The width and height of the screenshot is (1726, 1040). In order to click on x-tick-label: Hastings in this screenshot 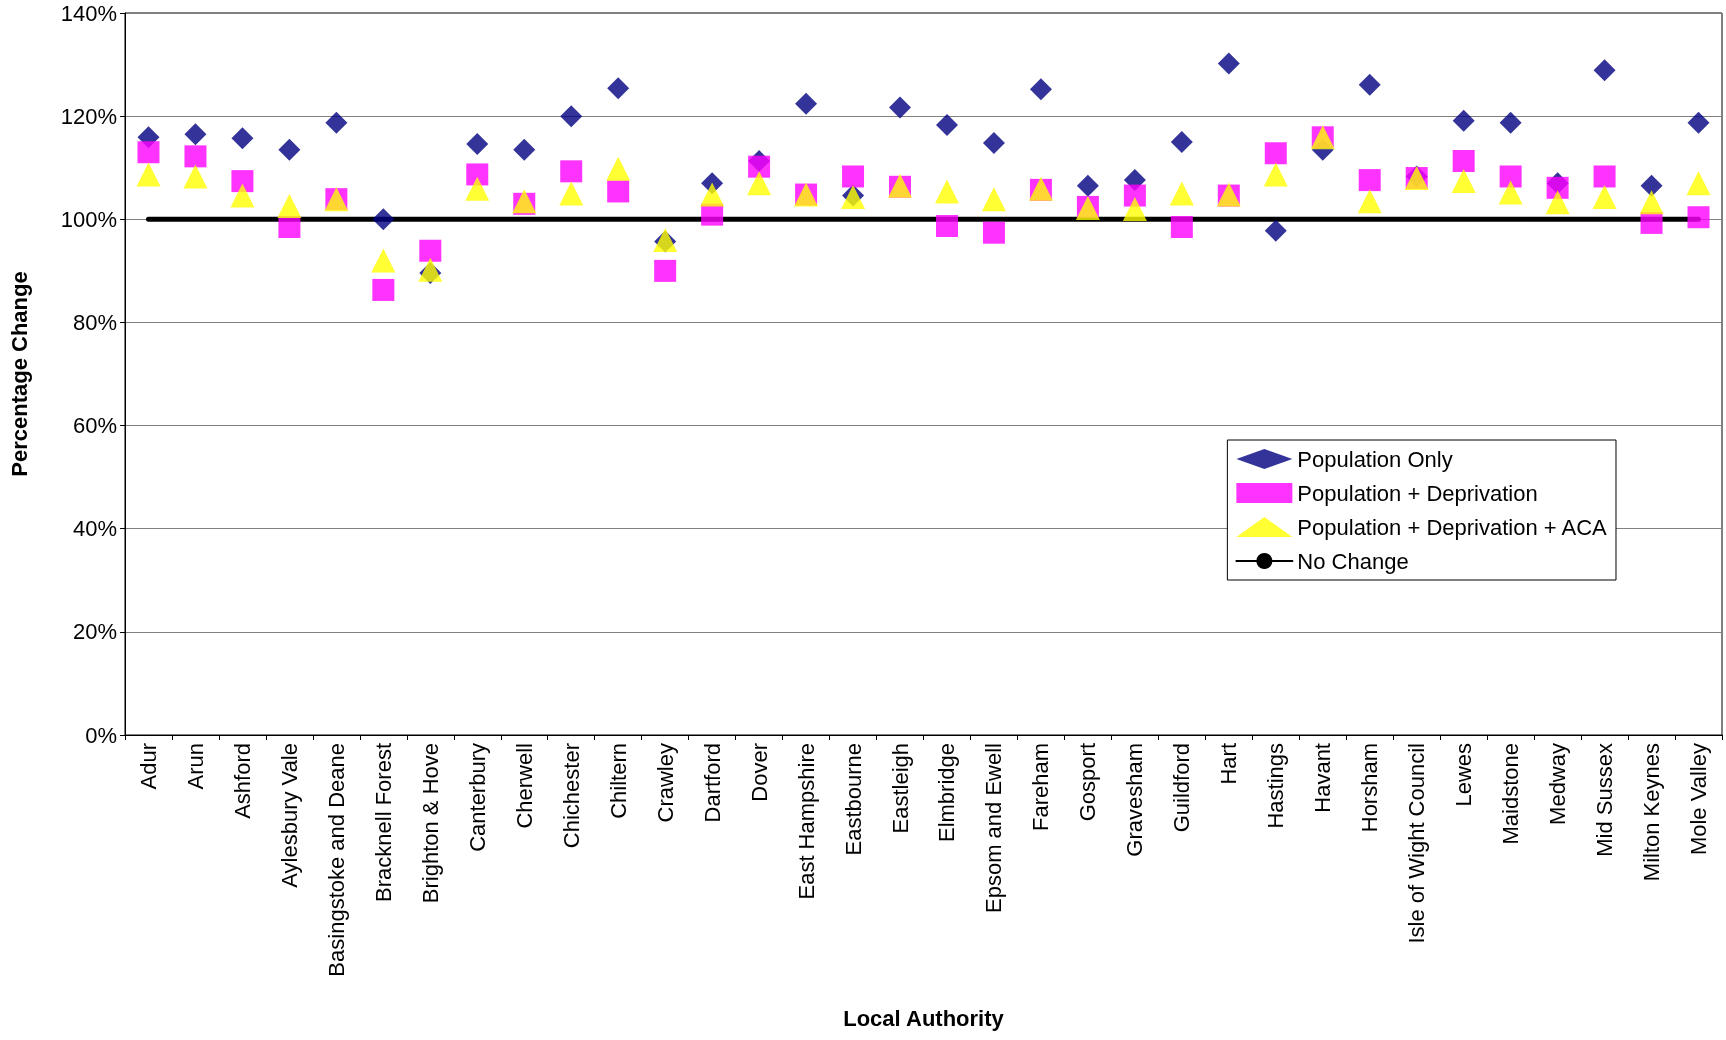, I will do `click(1276, 786)`.